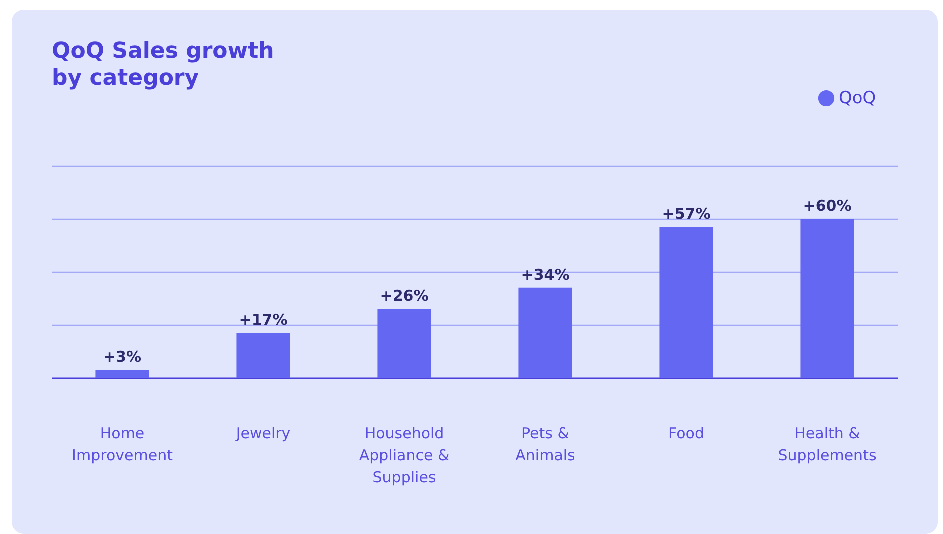  Describe the element at coordinates (122, 357) in the screenshot. I see `data-label: +3%` at that location.